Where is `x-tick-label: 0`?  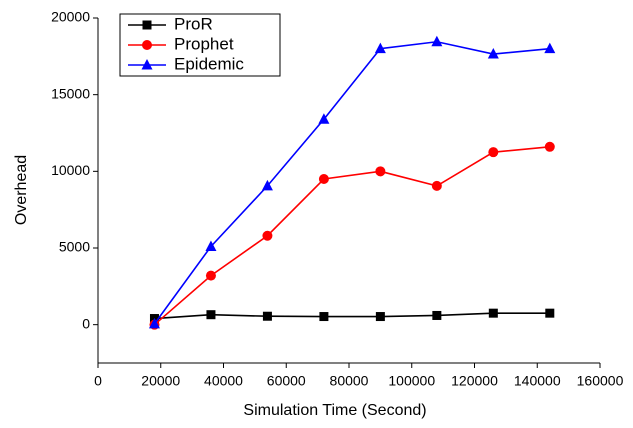 x-tick-label: 0 is located at coordinates (98, 381).